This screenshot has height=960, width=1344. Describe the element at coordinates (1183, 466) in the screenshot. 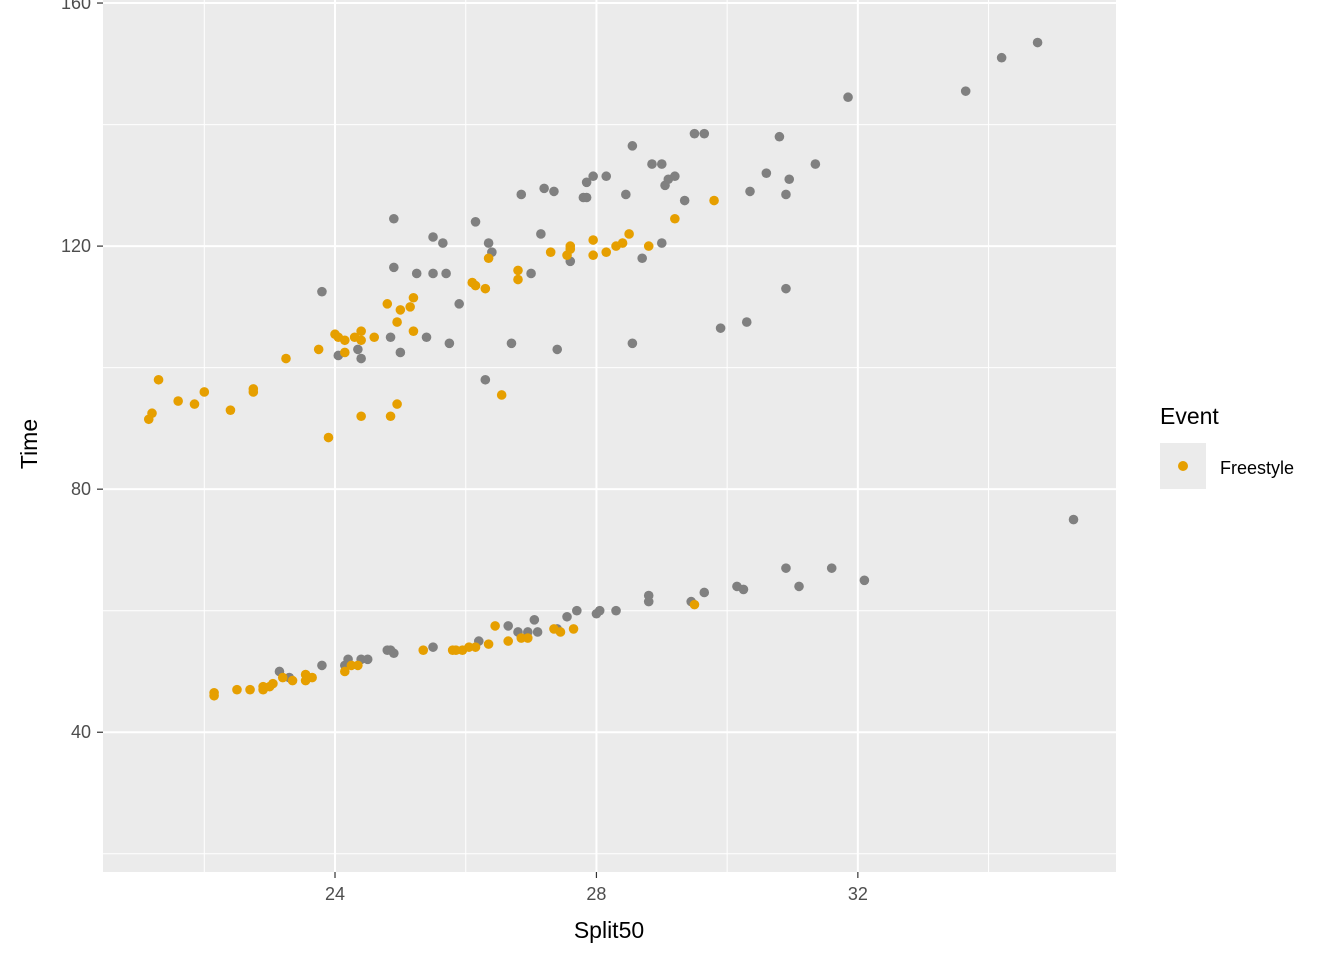

I see `legend-key-freestyle` at that location.